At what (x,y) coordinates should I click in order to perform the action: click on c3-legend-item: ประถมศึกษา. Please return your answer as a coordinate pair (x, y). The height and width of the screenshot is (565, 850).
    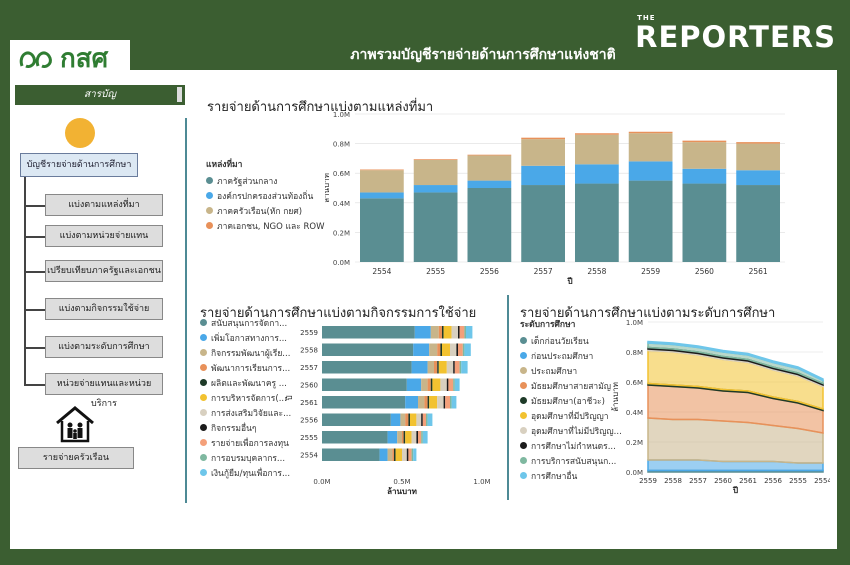
    Looking at the image, I should click on (571, 370).